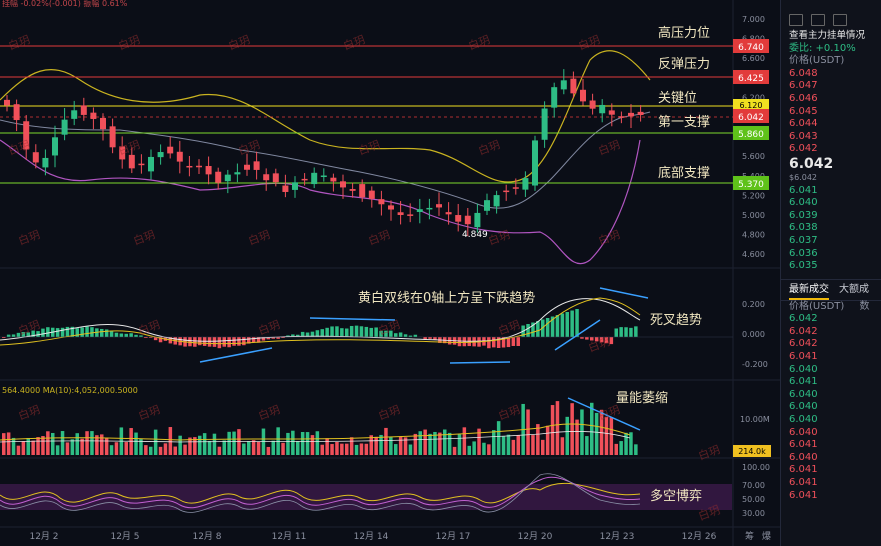  What do you see at coordinates (803, 73) in the screenshot?
I see `ask-row: 6.048` at bounding box center [803, 73].